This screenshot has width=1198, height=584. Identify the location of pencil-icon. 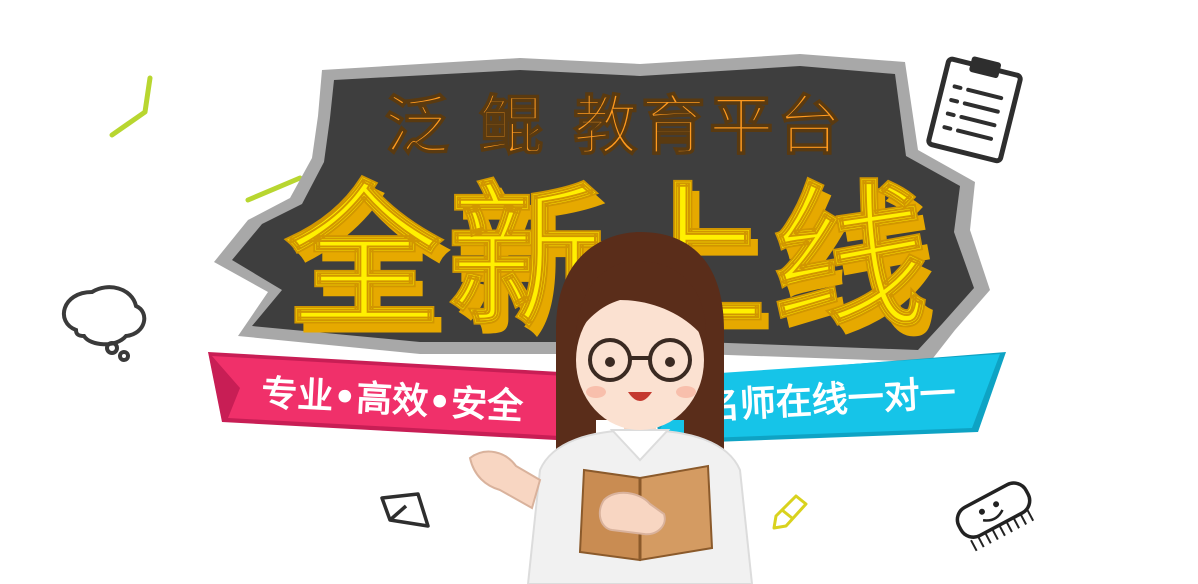
(790, 512).